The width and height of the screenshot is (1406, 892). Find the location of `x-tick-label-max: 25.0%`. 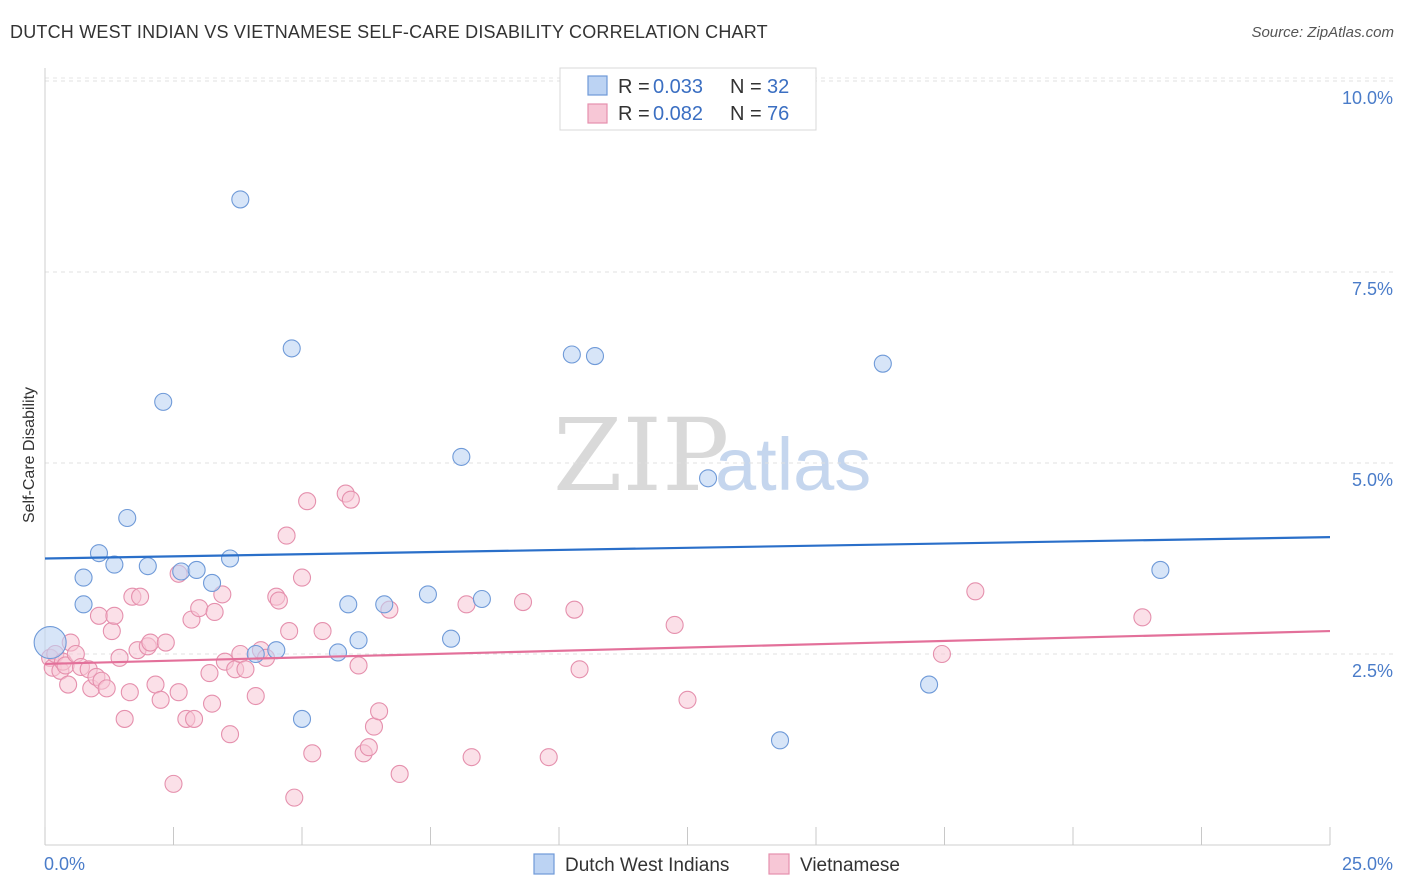

x-tick-label-max: 25.0% is located at coordinates (1367, 864).